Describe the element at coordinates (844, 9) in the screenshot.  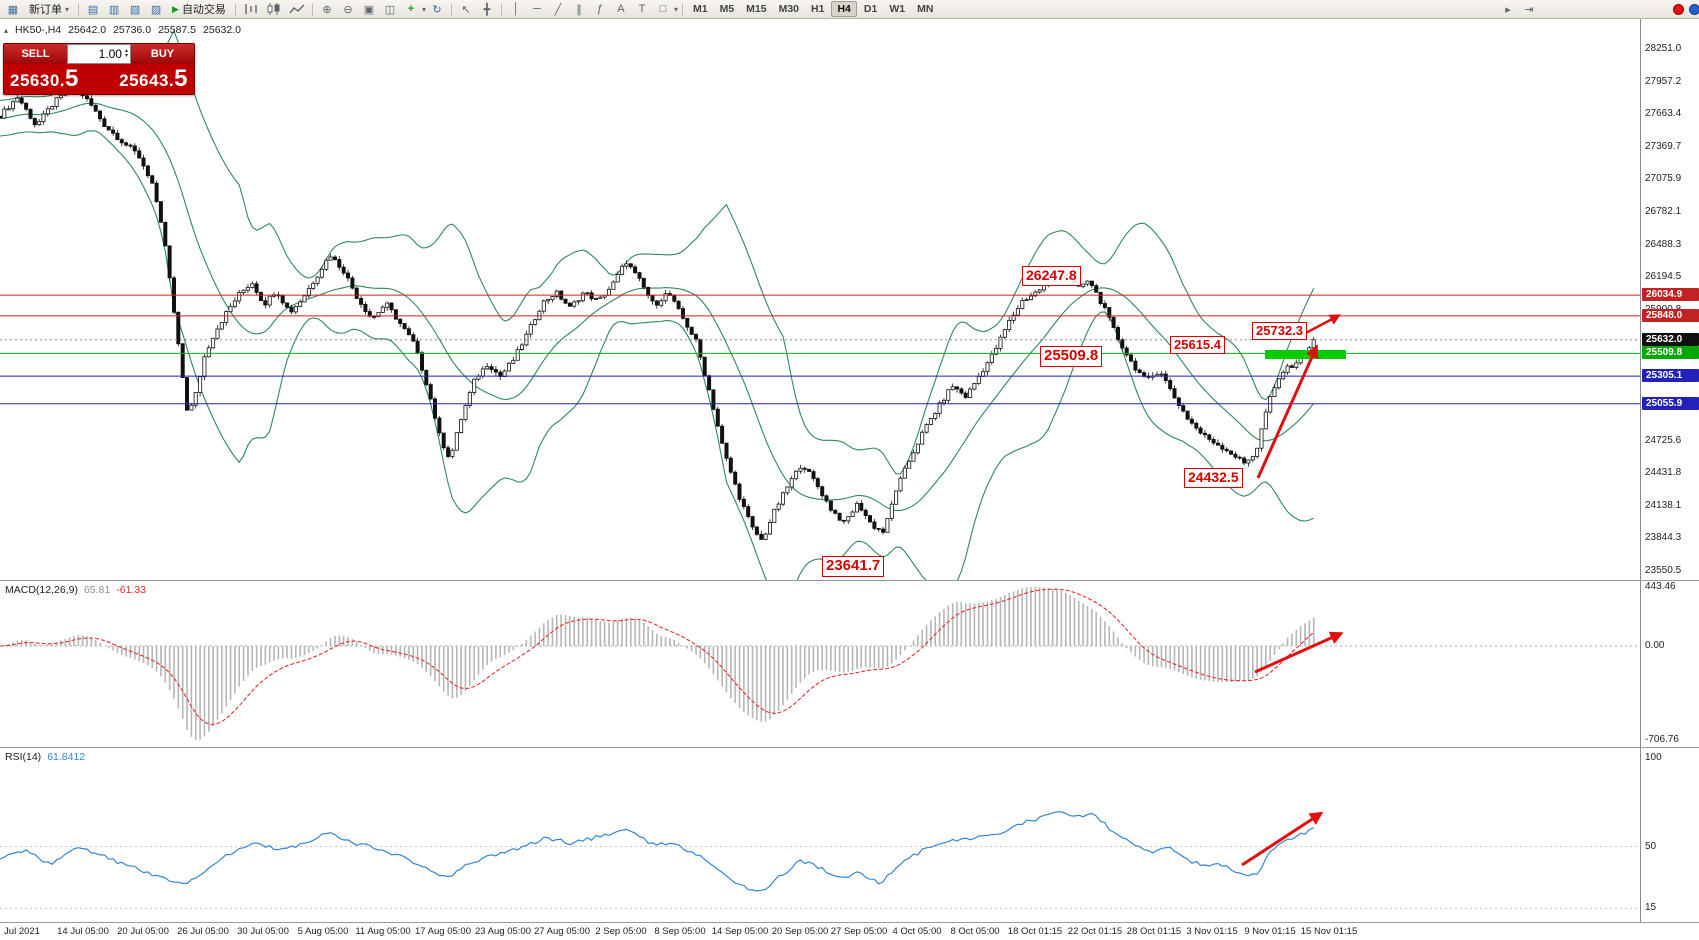
I see `timeframe-H4: H4` at that location.